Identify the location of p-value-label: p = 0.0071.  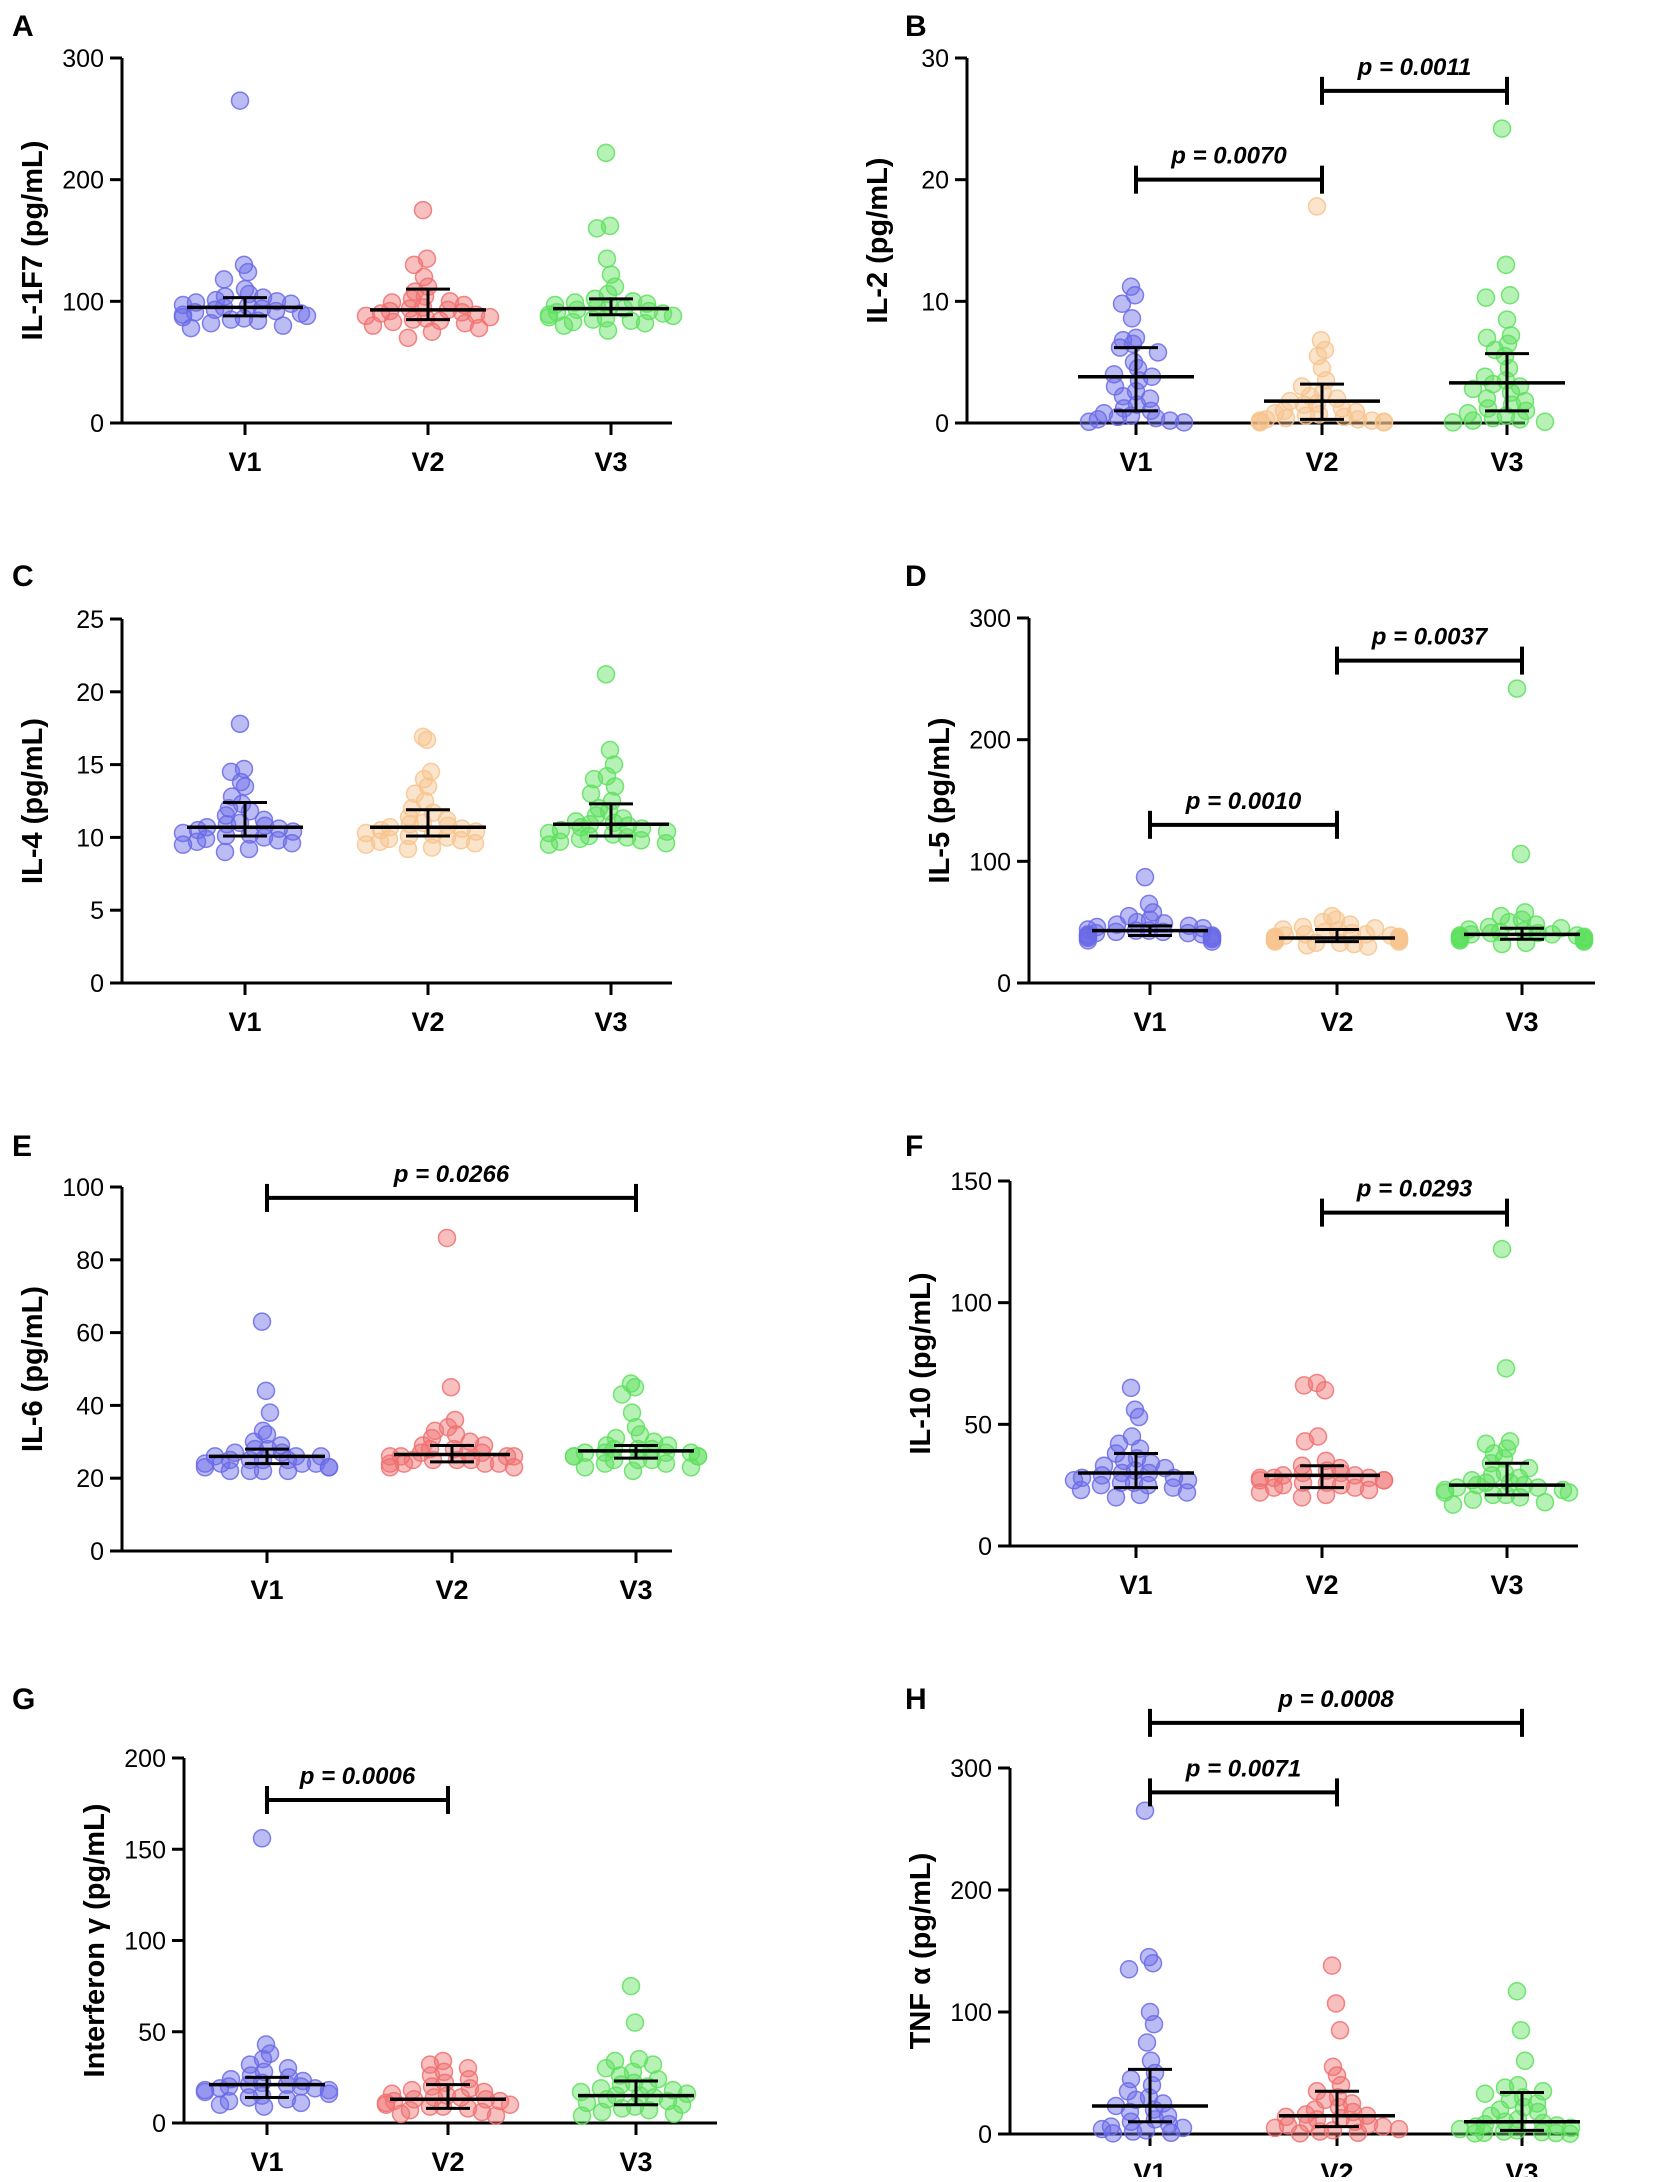
(1243, 1768).